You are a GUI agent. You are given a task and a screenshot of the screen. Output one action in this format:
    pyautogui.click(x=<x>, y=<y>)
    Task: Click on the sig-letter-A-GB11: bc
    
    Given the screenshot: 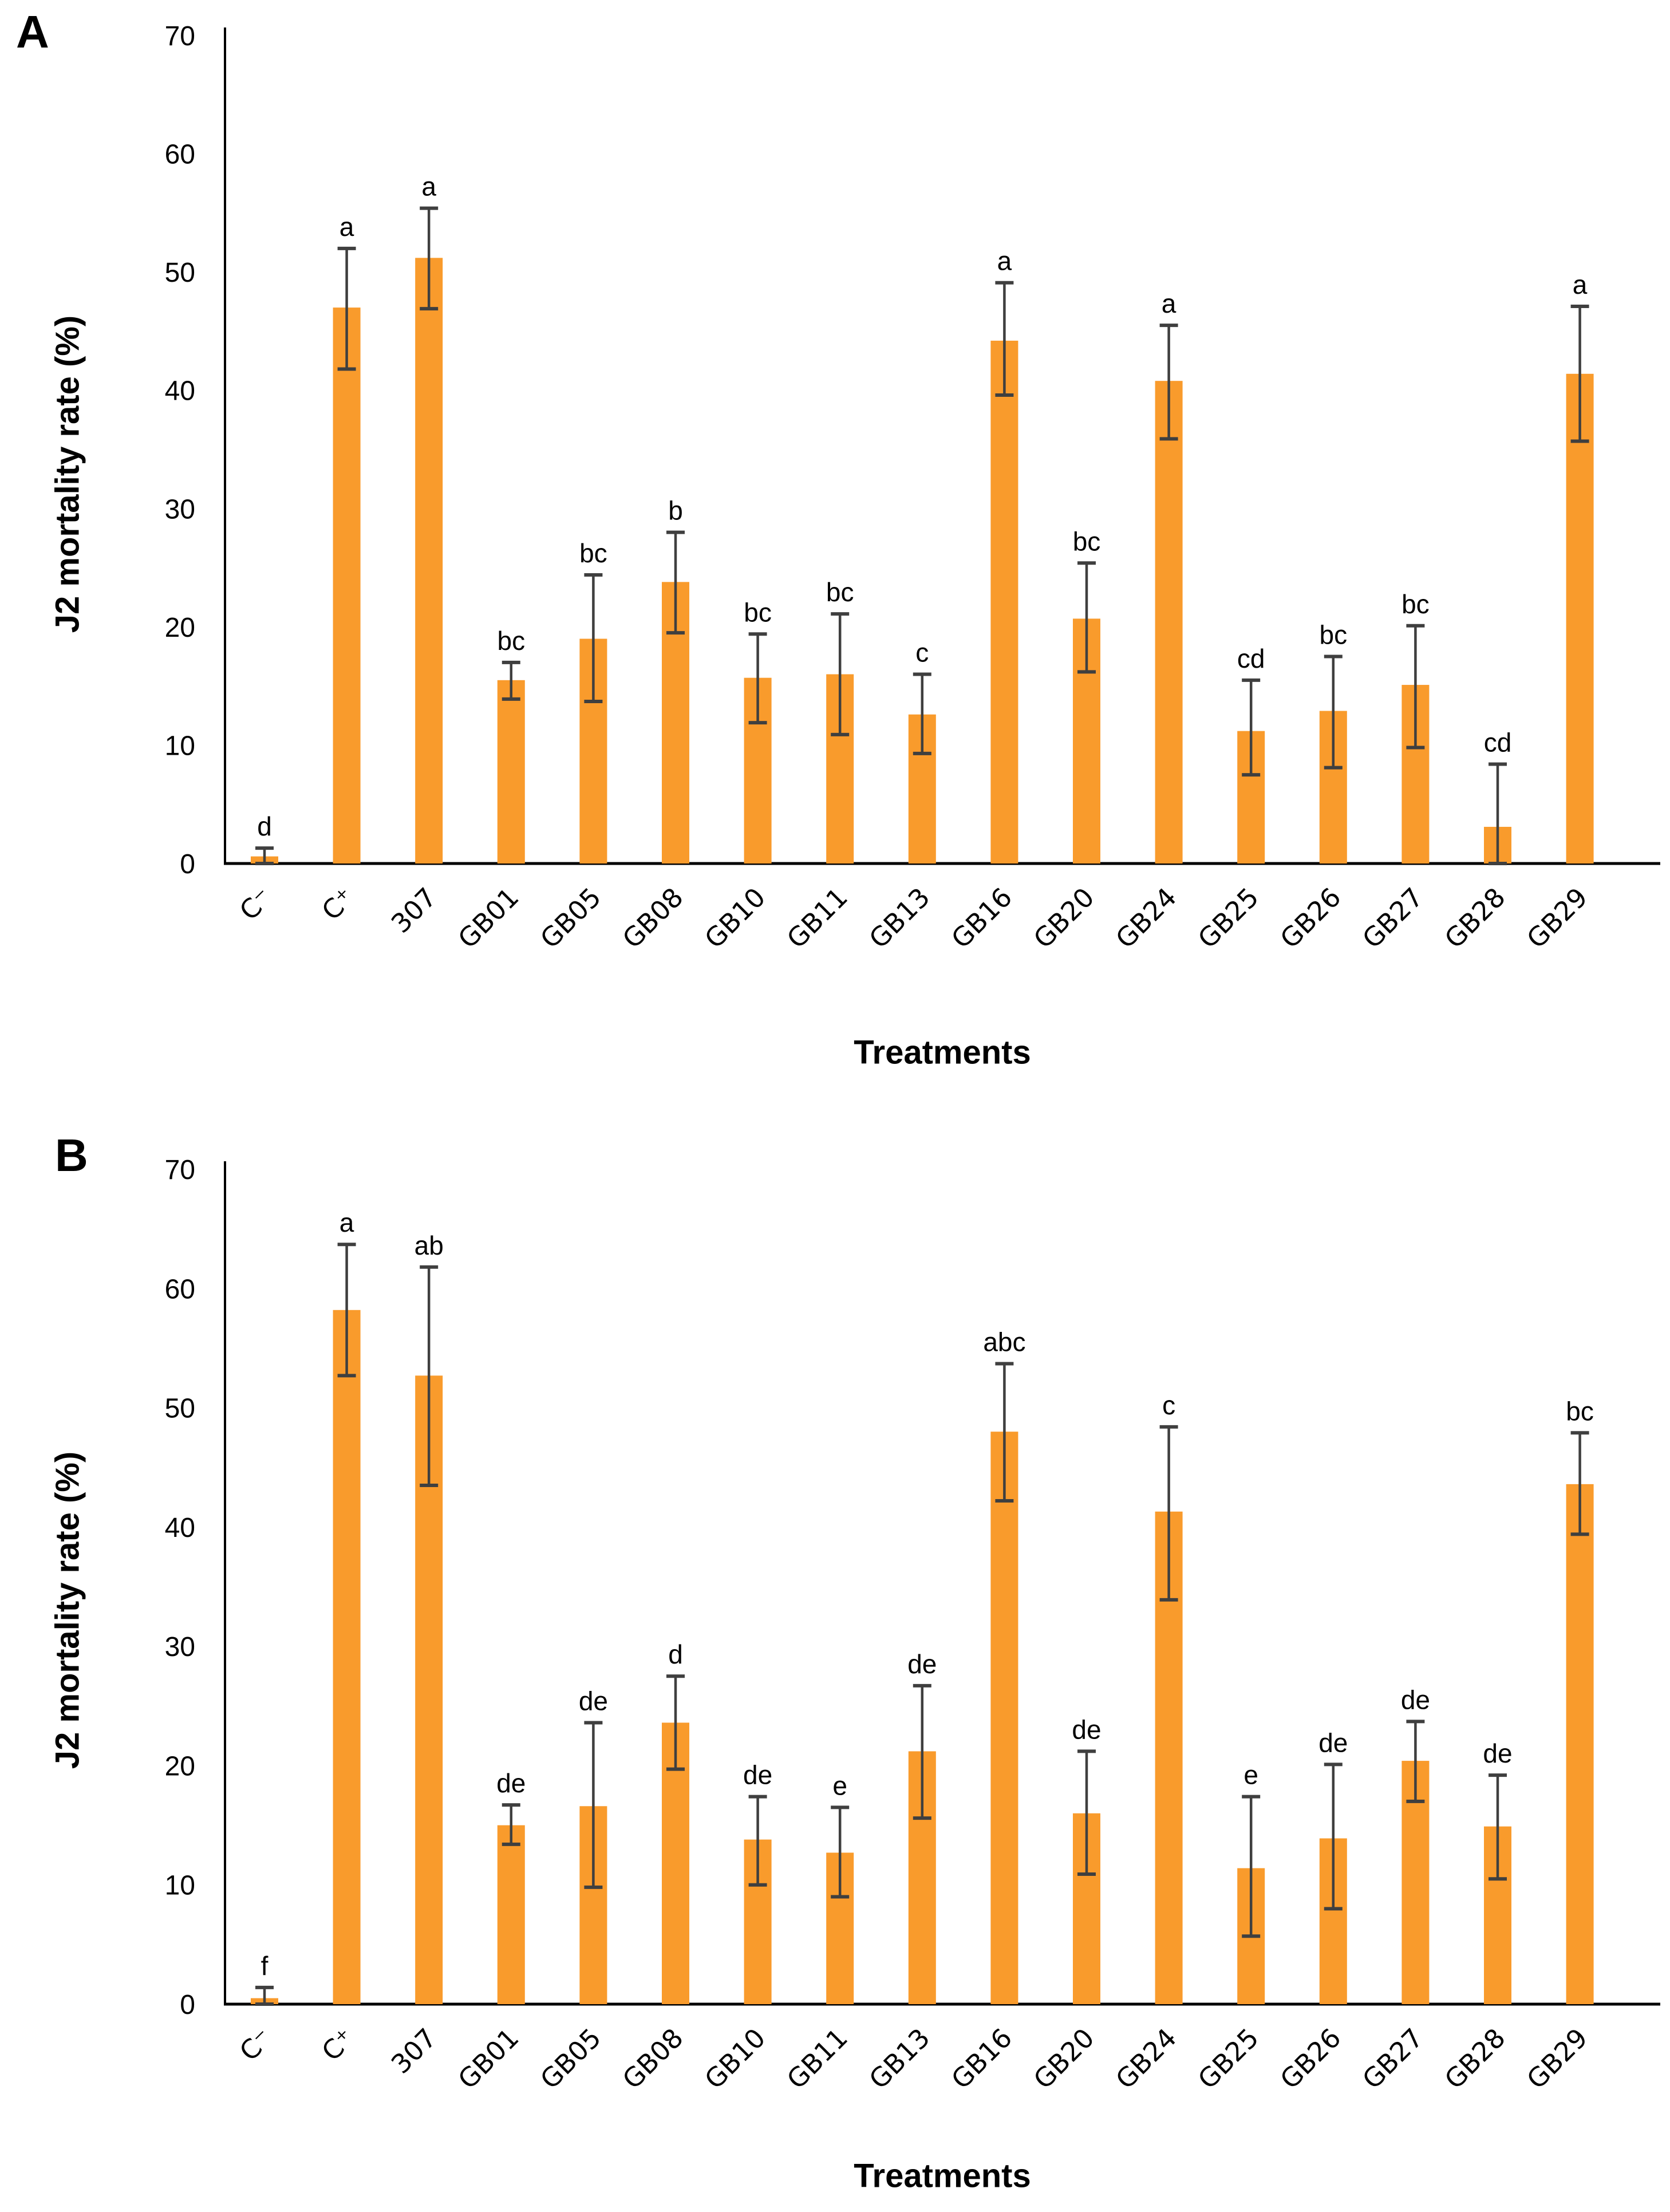 What is the action you would take?
    pyautogui.click(x=840, y=592)
    